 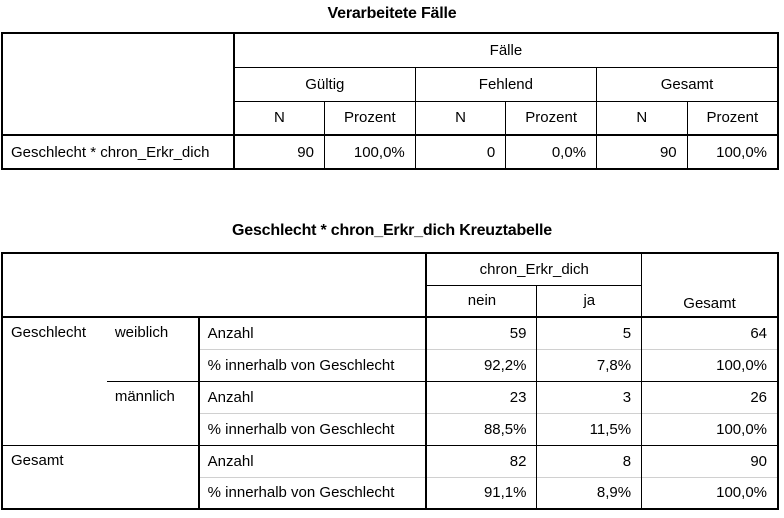 What do you see at coordinates (506, 83) in the screenshot?
I see `table1-sub-missing: Fehlend` at bounding box center [506, 83].